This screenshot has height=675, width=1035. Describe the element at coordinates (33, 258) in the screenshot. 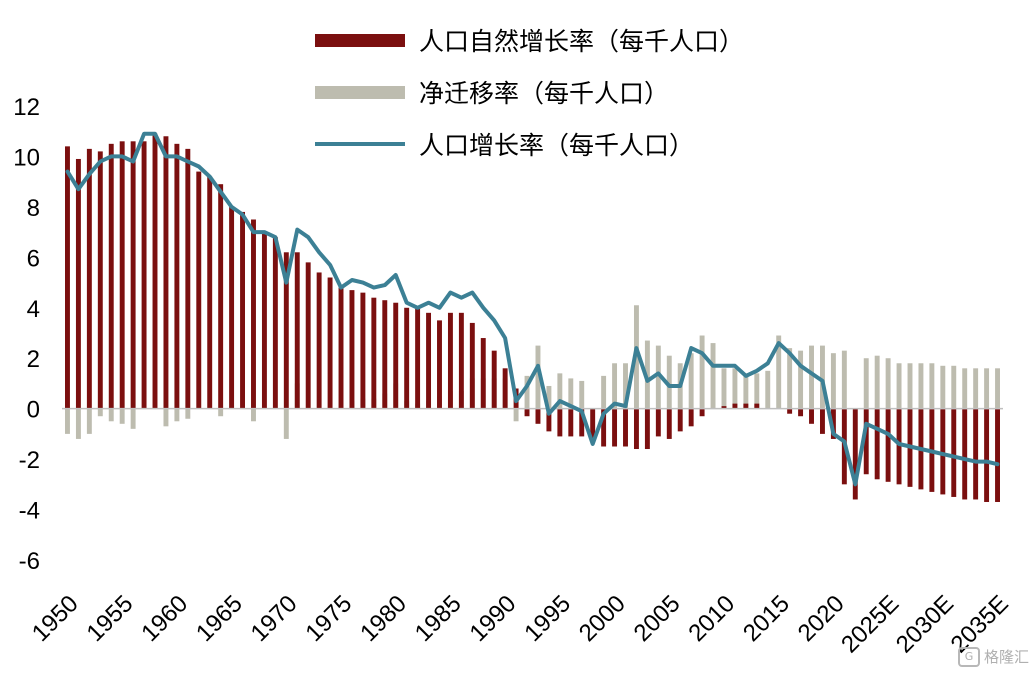

I see `y-tick-label: 6` at that location.